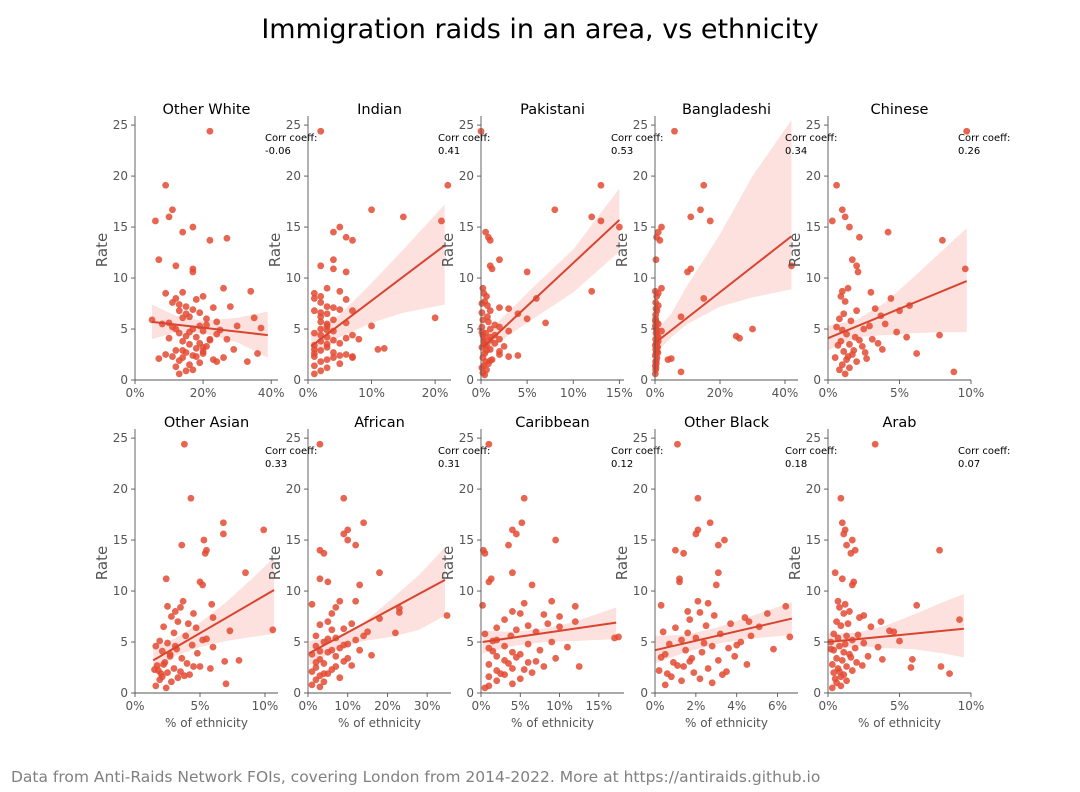  Describe the element at coordinates (573, 393) in the screenshot. I see `x-tick-label: 10%` at that location.